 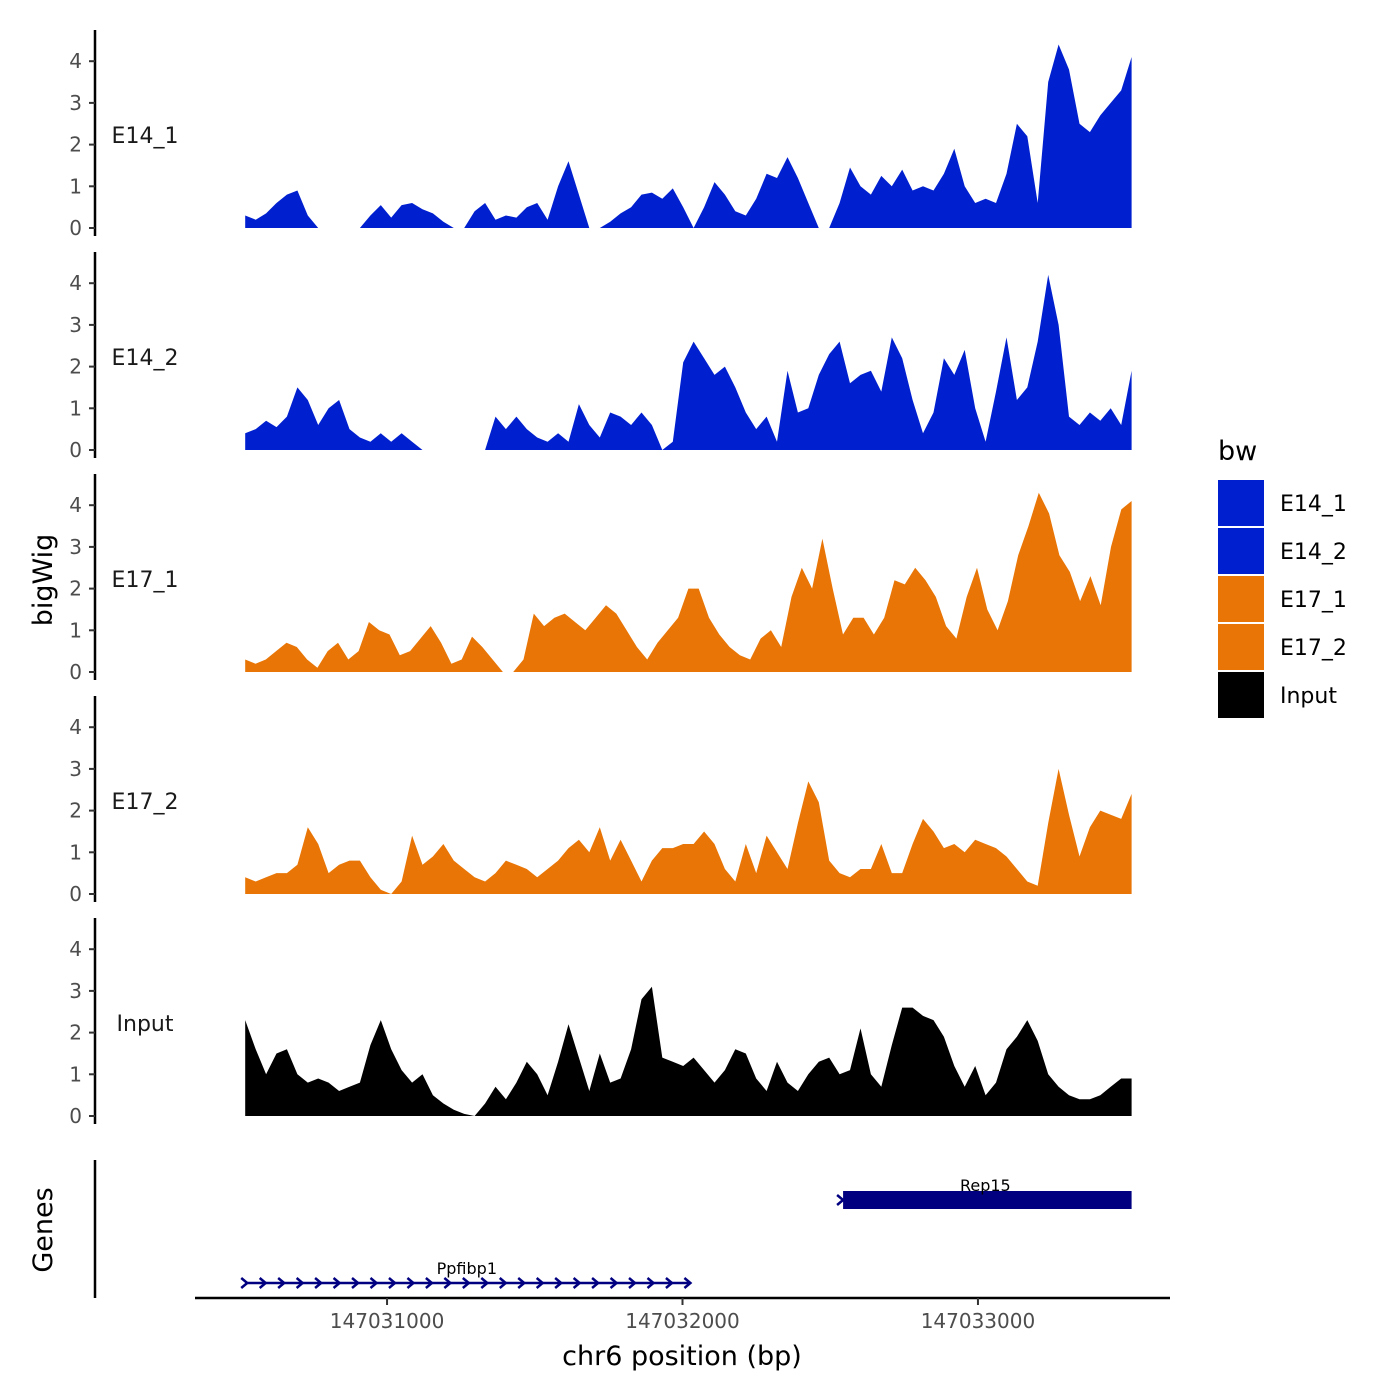 What do you see at coordinates (145, 1024) in the screenshot?
I see `track-label: Input` at bounding box center [145, 1024].